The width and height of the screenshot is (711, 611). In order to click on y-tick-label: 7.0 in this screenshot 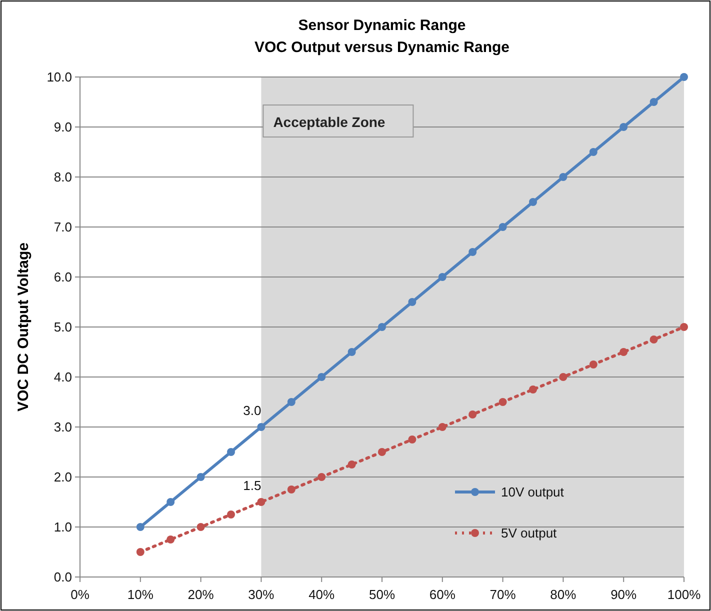, I will do `click(63, 227)`.